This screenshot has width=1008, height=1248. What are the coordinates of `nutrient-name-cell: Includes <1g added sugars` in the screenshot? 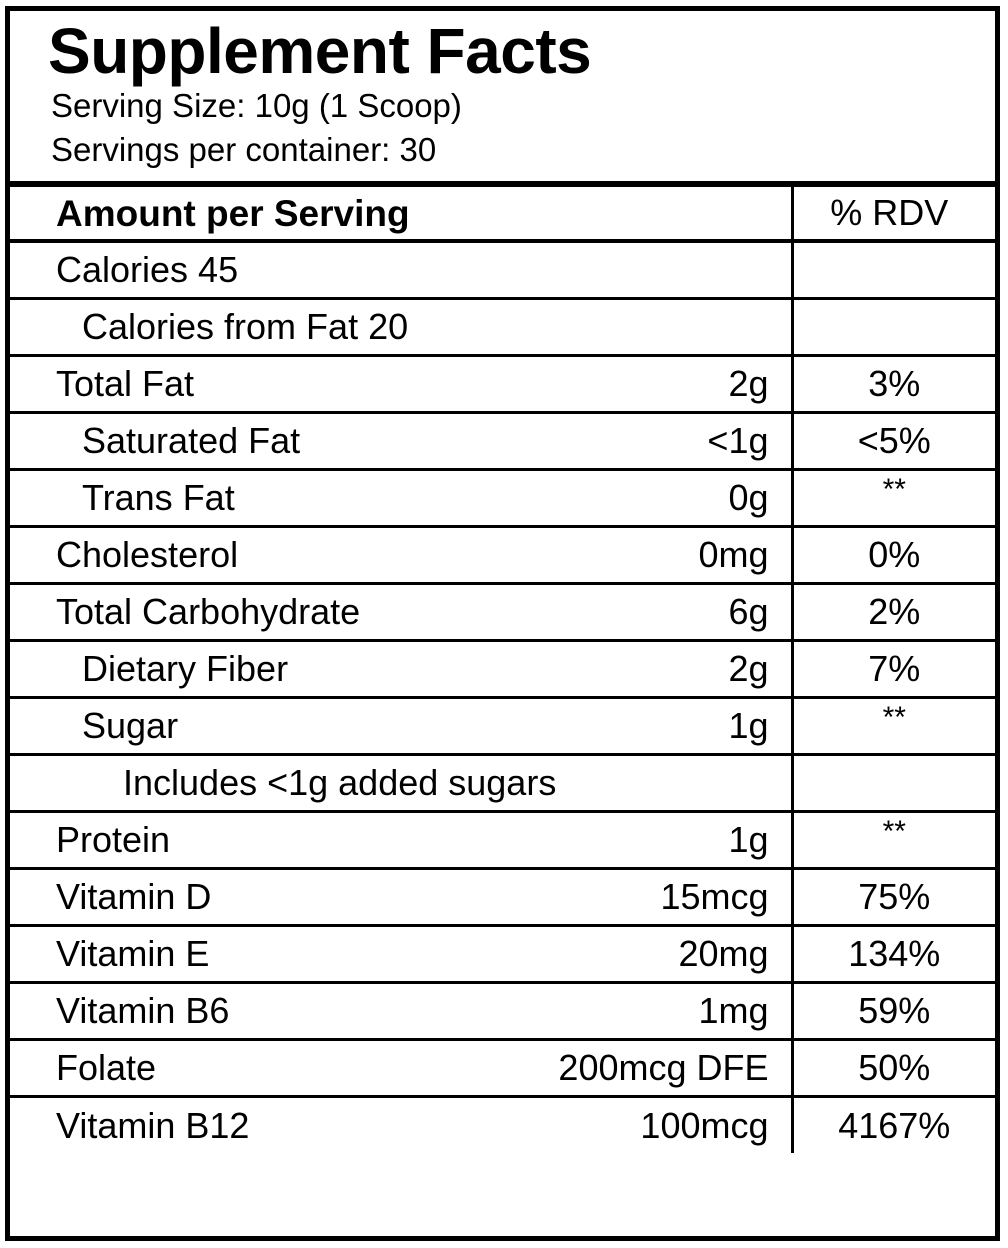 It's located at (401, 783).